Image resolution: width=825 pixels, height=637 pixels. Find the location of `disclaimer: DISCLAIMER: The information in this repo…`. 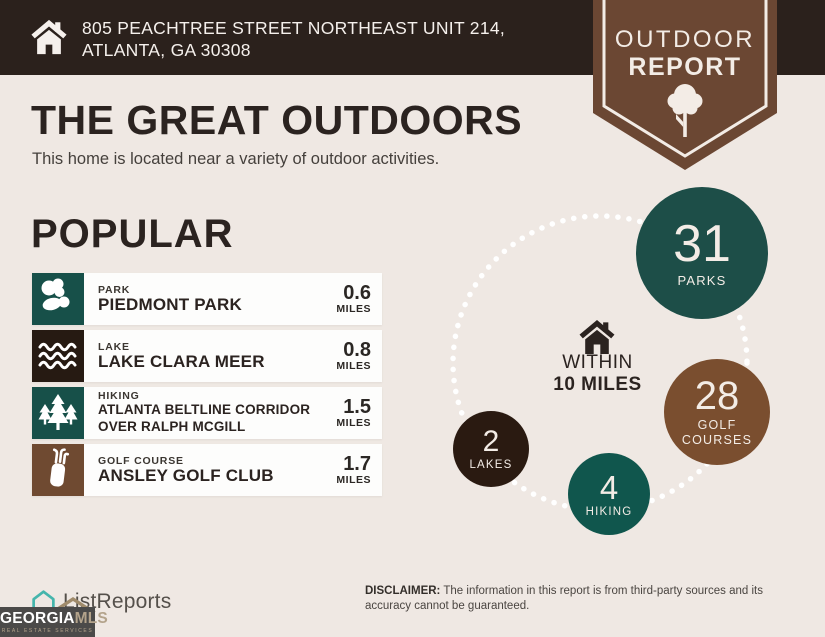

disclaimer: DISCLAIMER: The information in this repo… is located at coordinates (579, 599).